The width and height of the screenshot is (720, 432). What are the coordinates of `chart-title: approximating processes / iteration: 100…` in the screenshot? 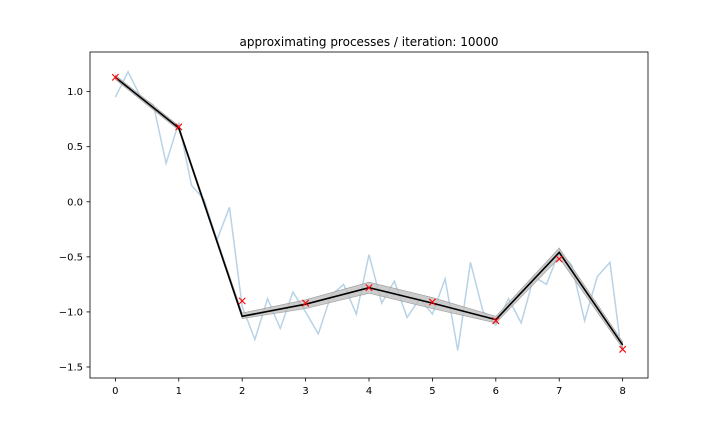 It's located at (369, 42).